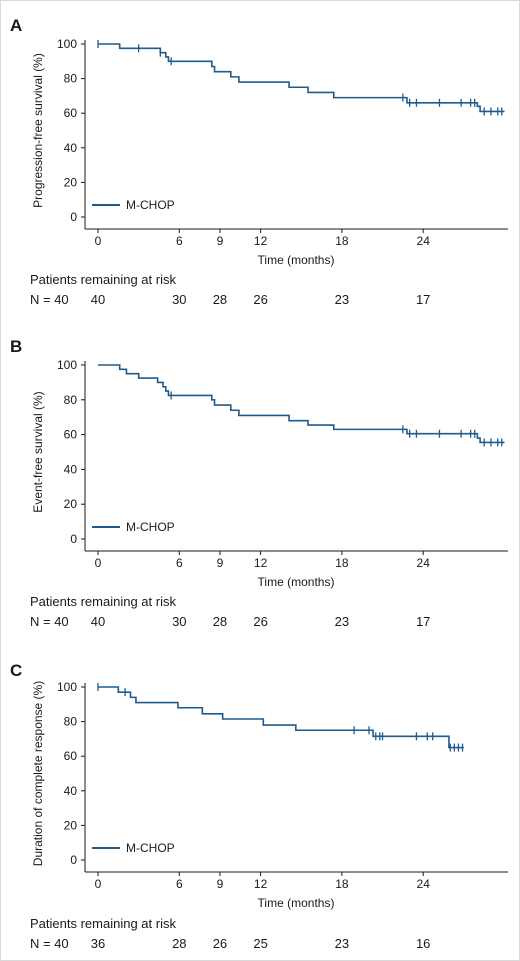 Image resolution: width=520 pixels, height=961 pixels. I want to click on y-axis-title: Duration of complete response (%), so click(38, 773).